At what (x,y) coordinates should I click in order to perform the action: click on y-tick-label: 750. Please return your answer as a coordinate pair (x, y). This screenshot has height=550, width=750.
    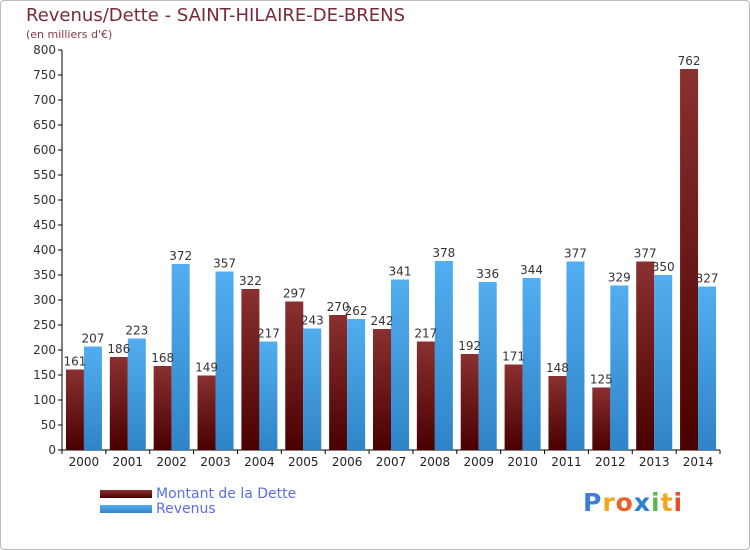
    Looking at the image, I should click on (44, 75).